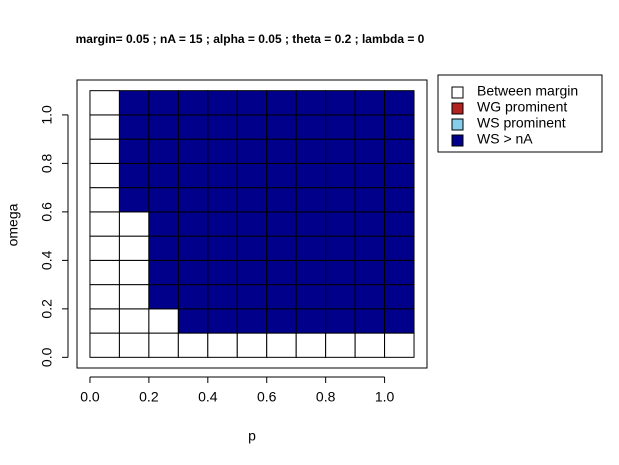 The height and width of the screenshot is (465, 619). What do you see at coordinates (90, 397) in the screenshot?
I see `x-tick-label: 0.0` at bounding box center [90, 397].